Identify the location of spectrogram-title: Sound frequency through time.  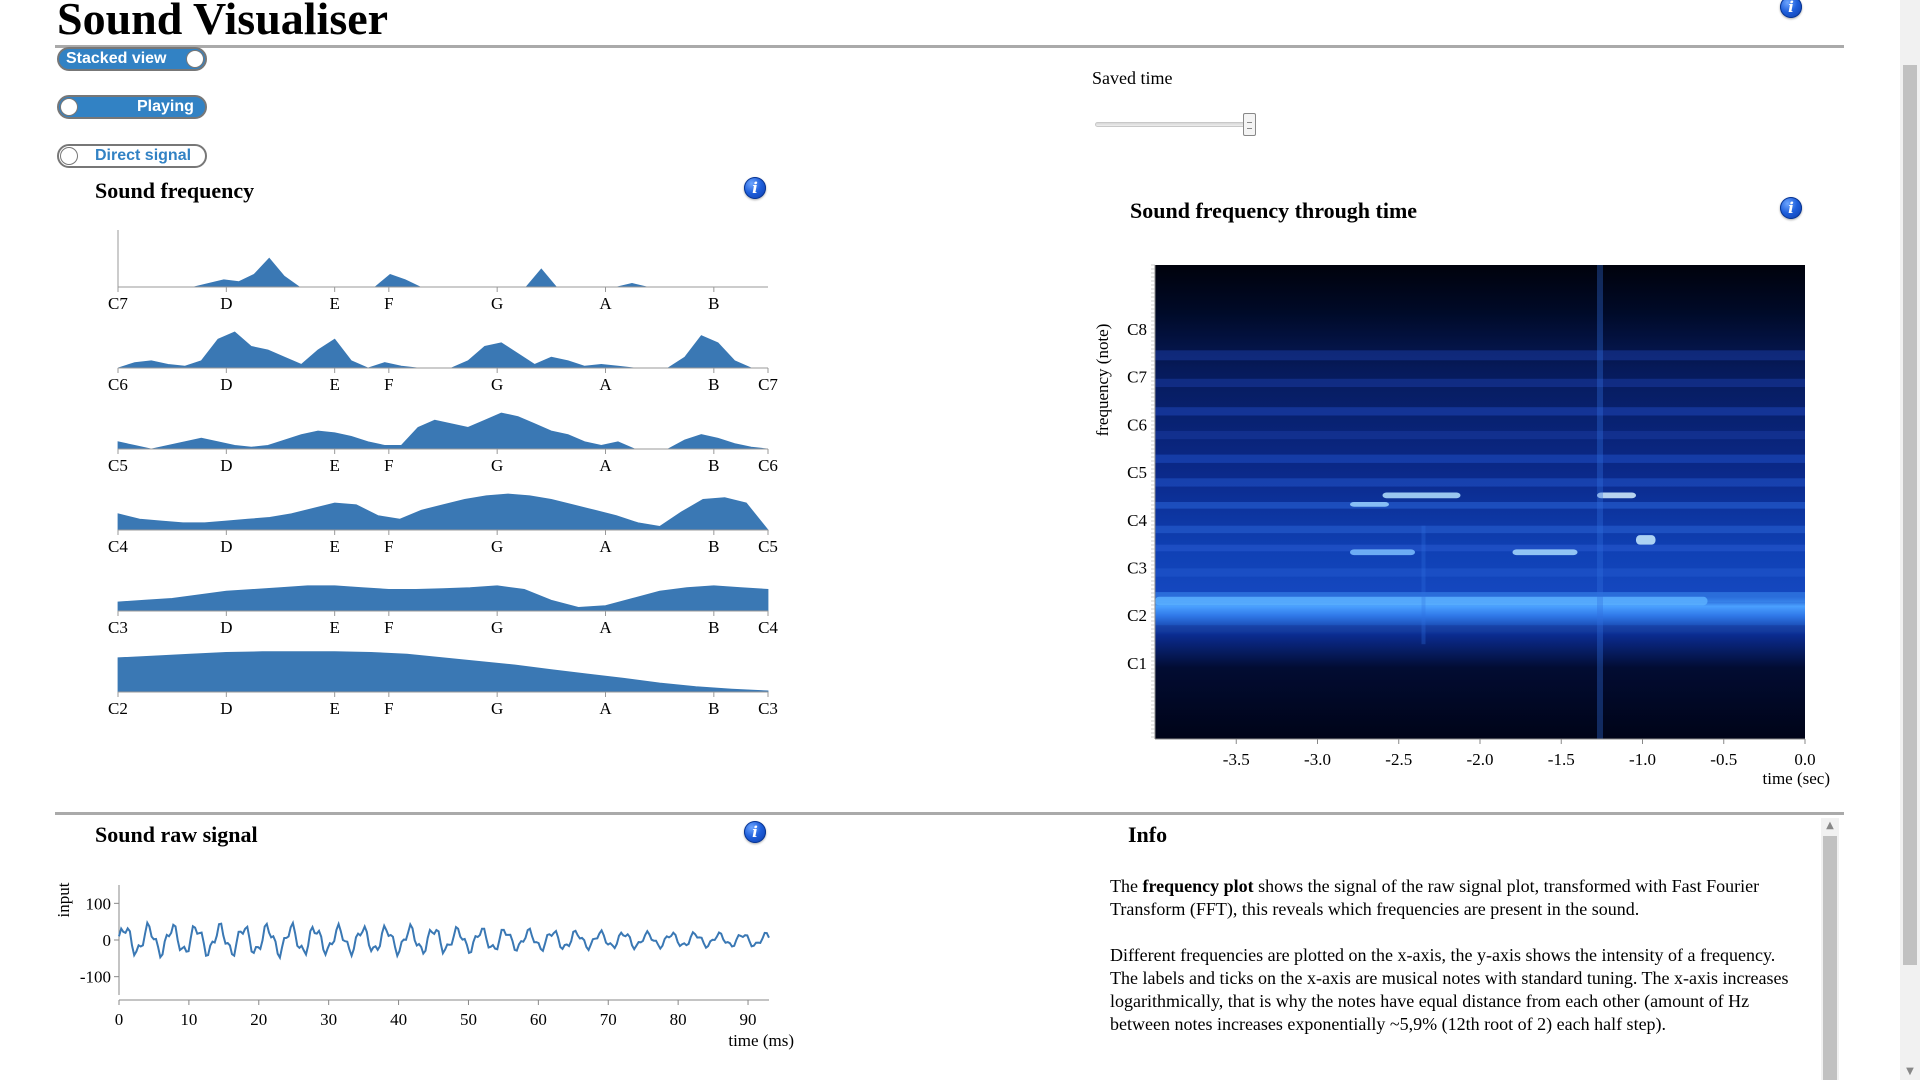
(1274, 210).